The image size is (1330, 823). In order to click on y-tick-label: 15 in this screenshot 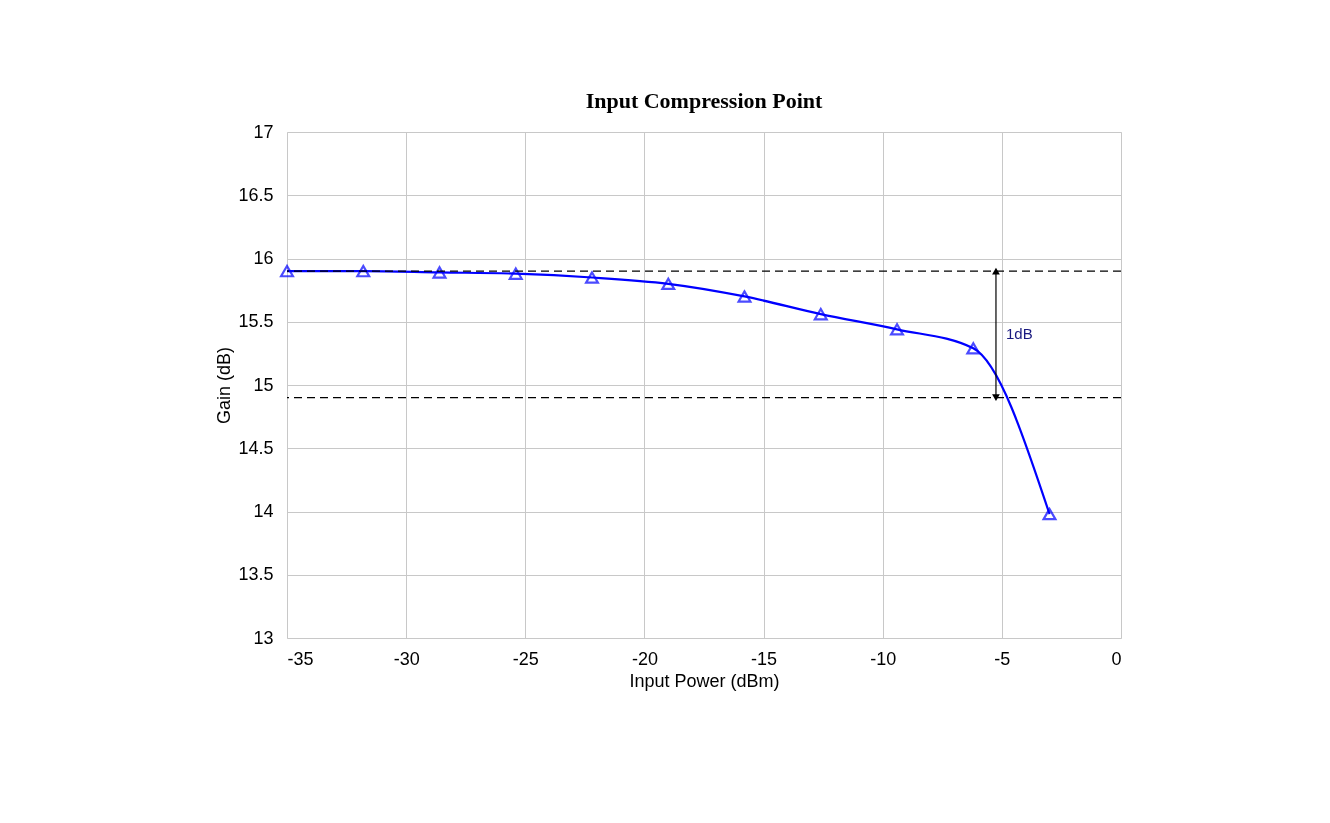, I will do `click(263, 384)`.